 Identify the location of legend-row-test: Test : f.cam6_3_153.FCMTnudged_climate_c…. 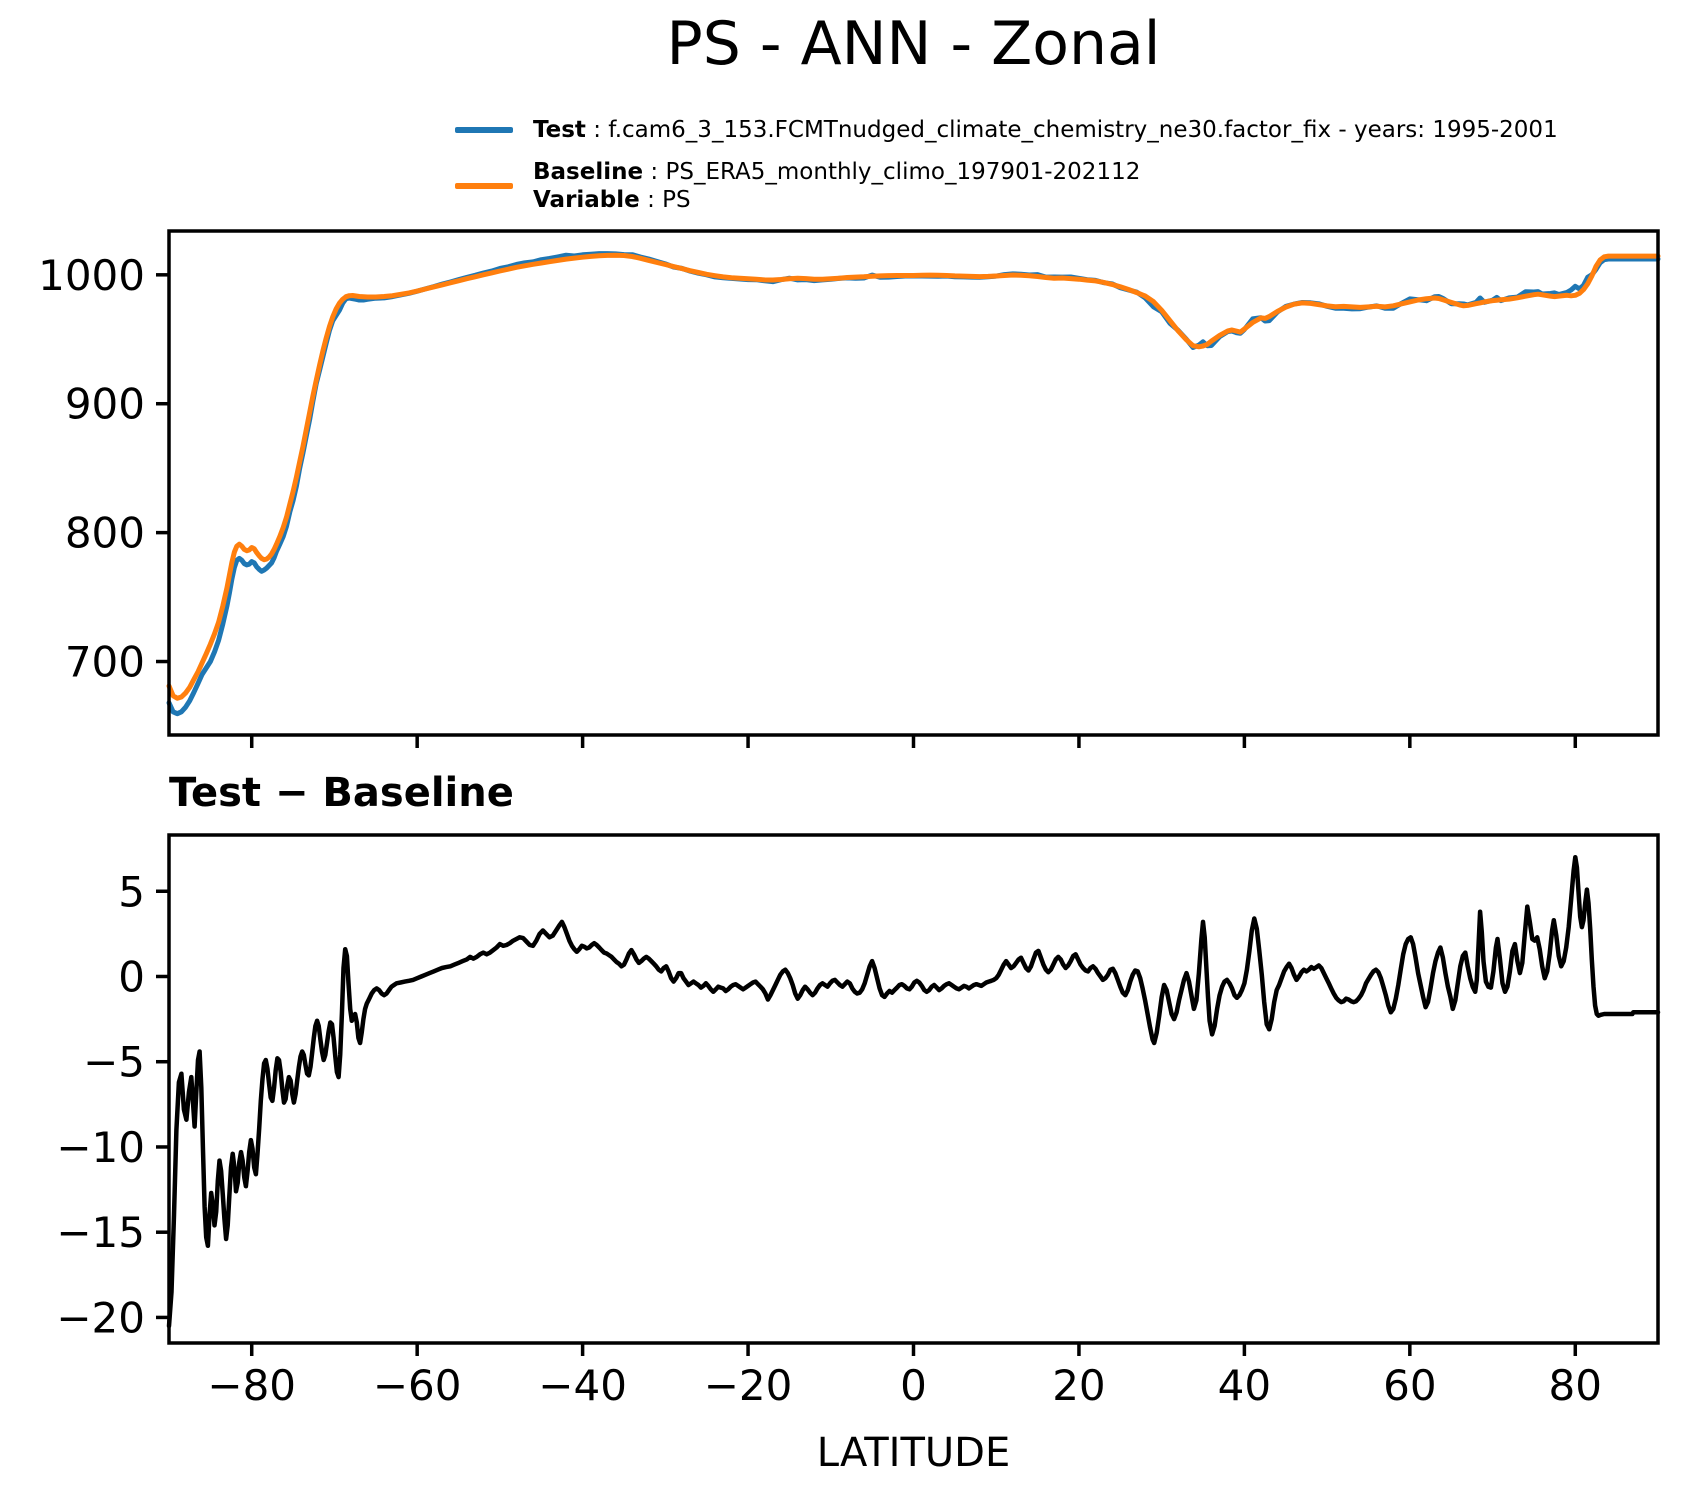
(1006, 130).